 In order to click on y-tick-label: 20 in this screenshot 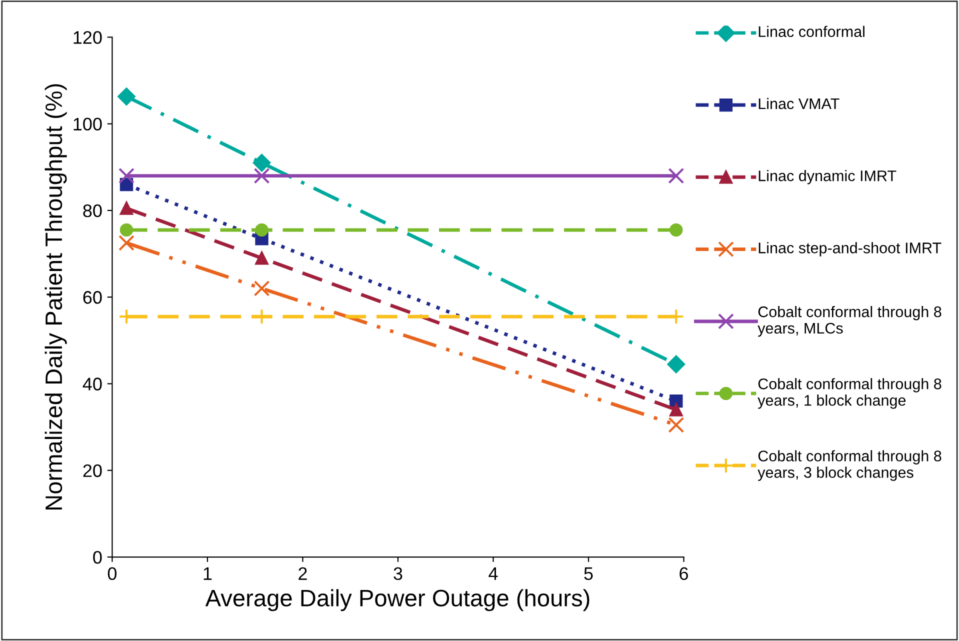, I will do `click(92, 471)`.